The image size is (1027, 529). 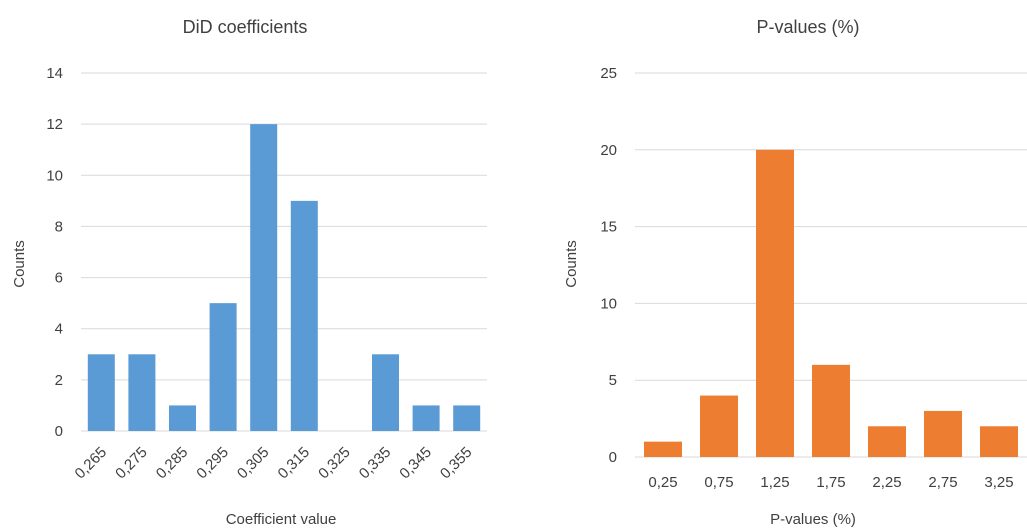 I want to click on y-tick-label: 25, so click(x=608, y=73).